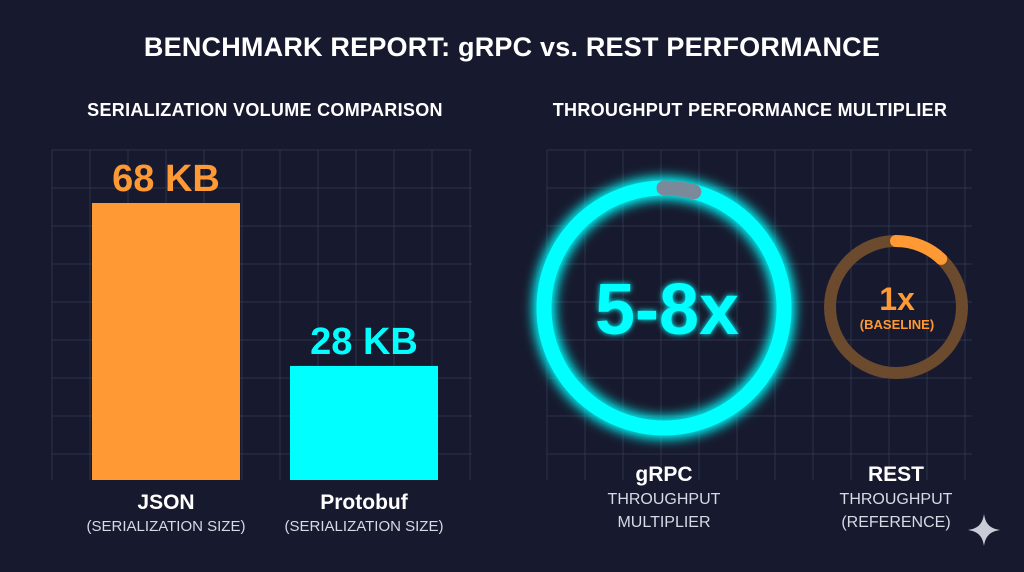  I want to click on rest-baseline-note: (BASELINE), so click(897, 324).